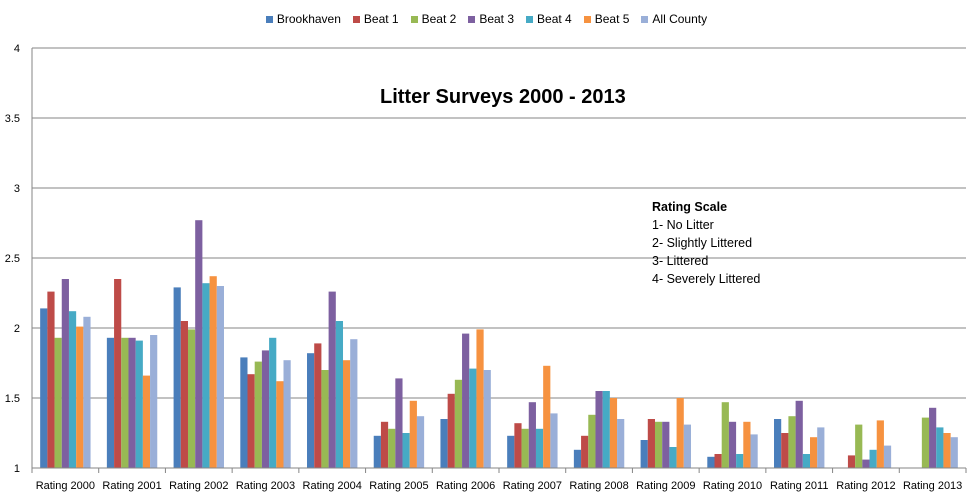 The image size is (973, 504). I want to click on rating-scale-line: 2- Slightly Littered, so click(702, 243).